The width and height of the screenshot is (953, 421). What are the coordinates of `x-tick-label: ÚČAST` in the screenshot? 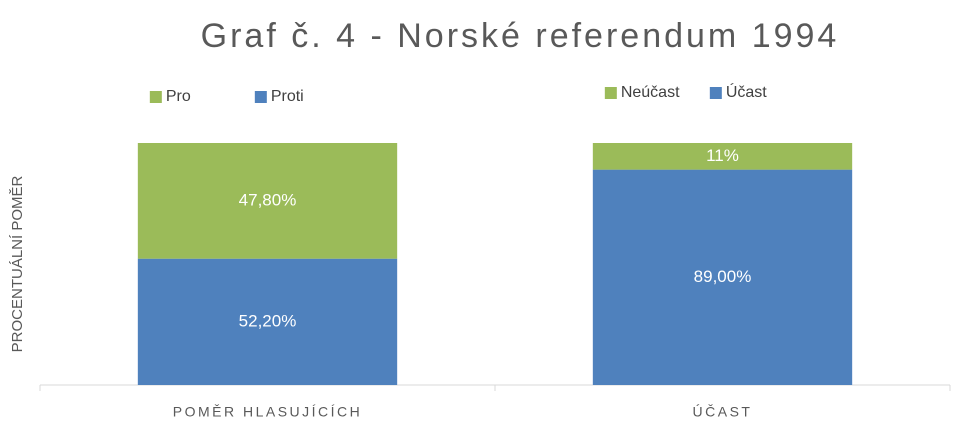 It's located at (723, 412).